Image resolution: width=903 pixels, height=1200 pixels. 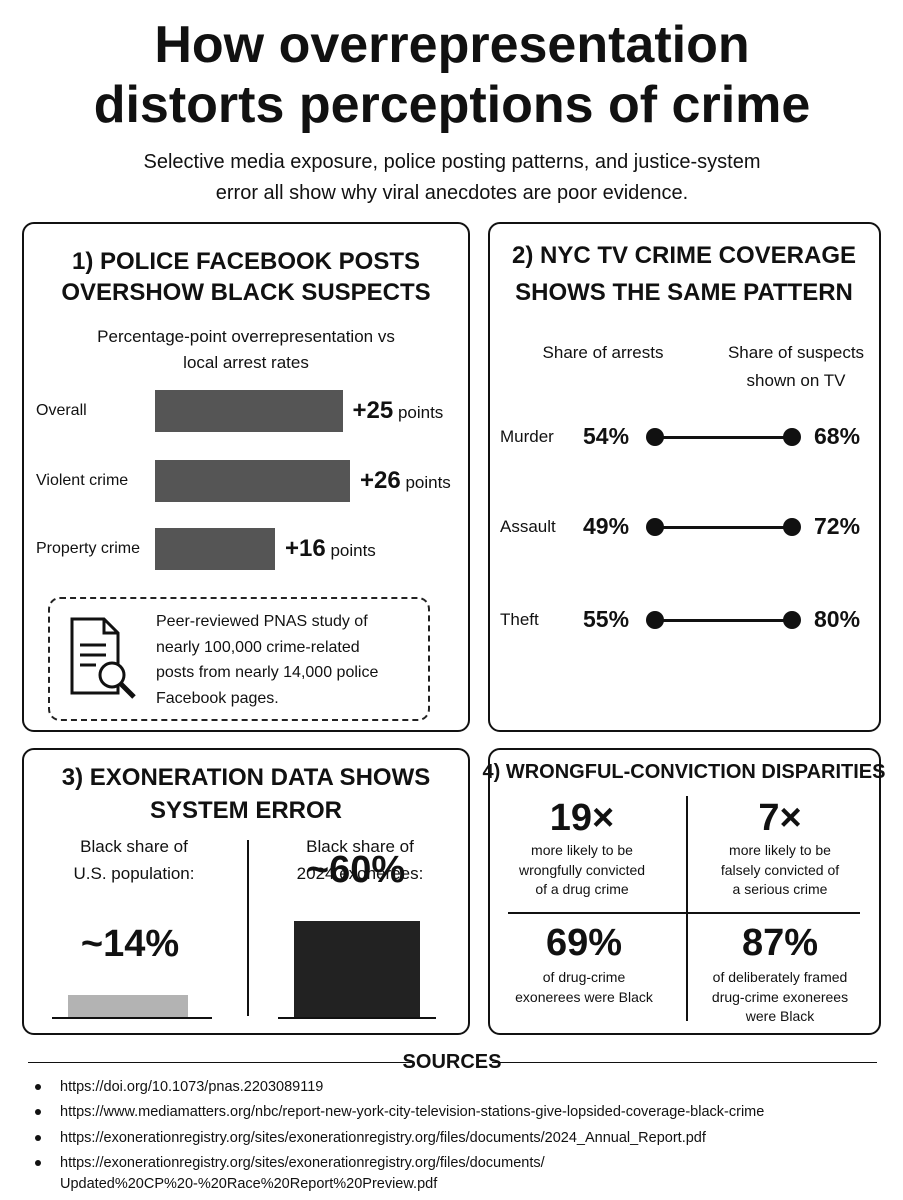 I want to click on category-label: Assault, so click(x=528, y=526).